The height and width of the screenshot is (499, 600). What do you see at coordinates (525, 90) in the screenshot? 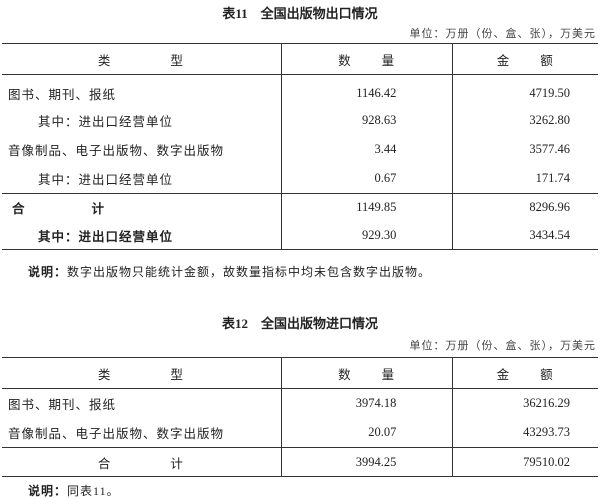
I see `amount-cell: 4719.50` at bounding box center [525, 90].